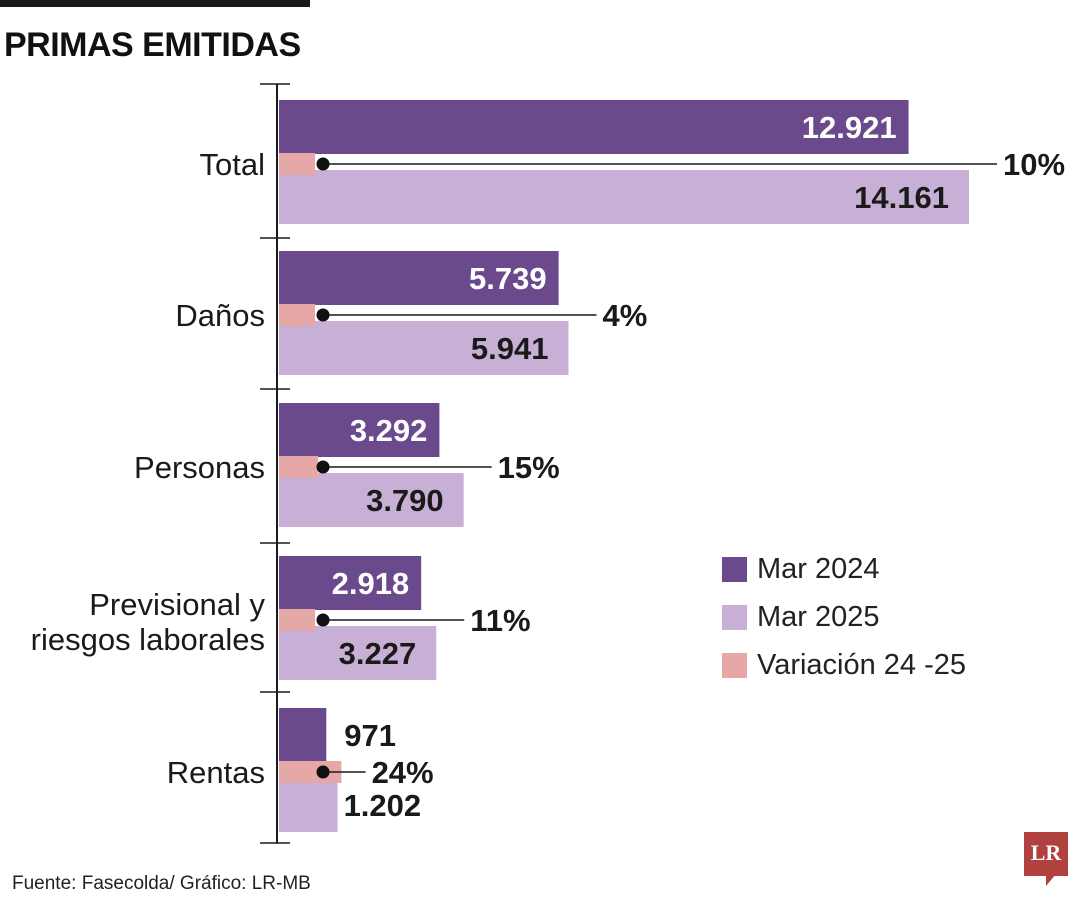 The image size is (1080, 900). I want to click on value-label-mar-2024: 3.292, so click(389, 430).